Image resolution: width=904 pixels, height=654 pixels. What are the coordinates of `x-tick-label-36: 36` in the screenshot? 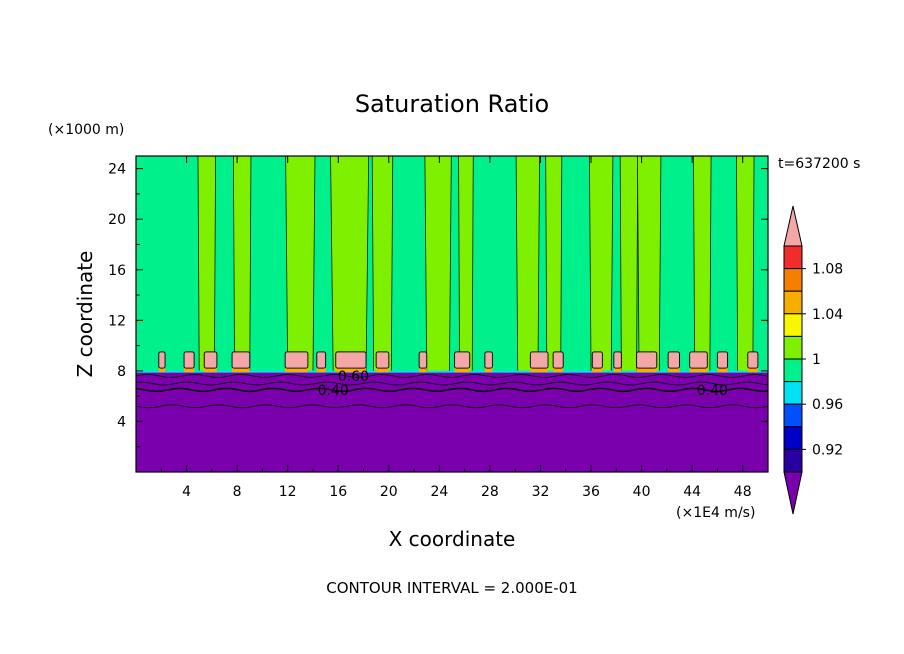 It's located at (591, 492).